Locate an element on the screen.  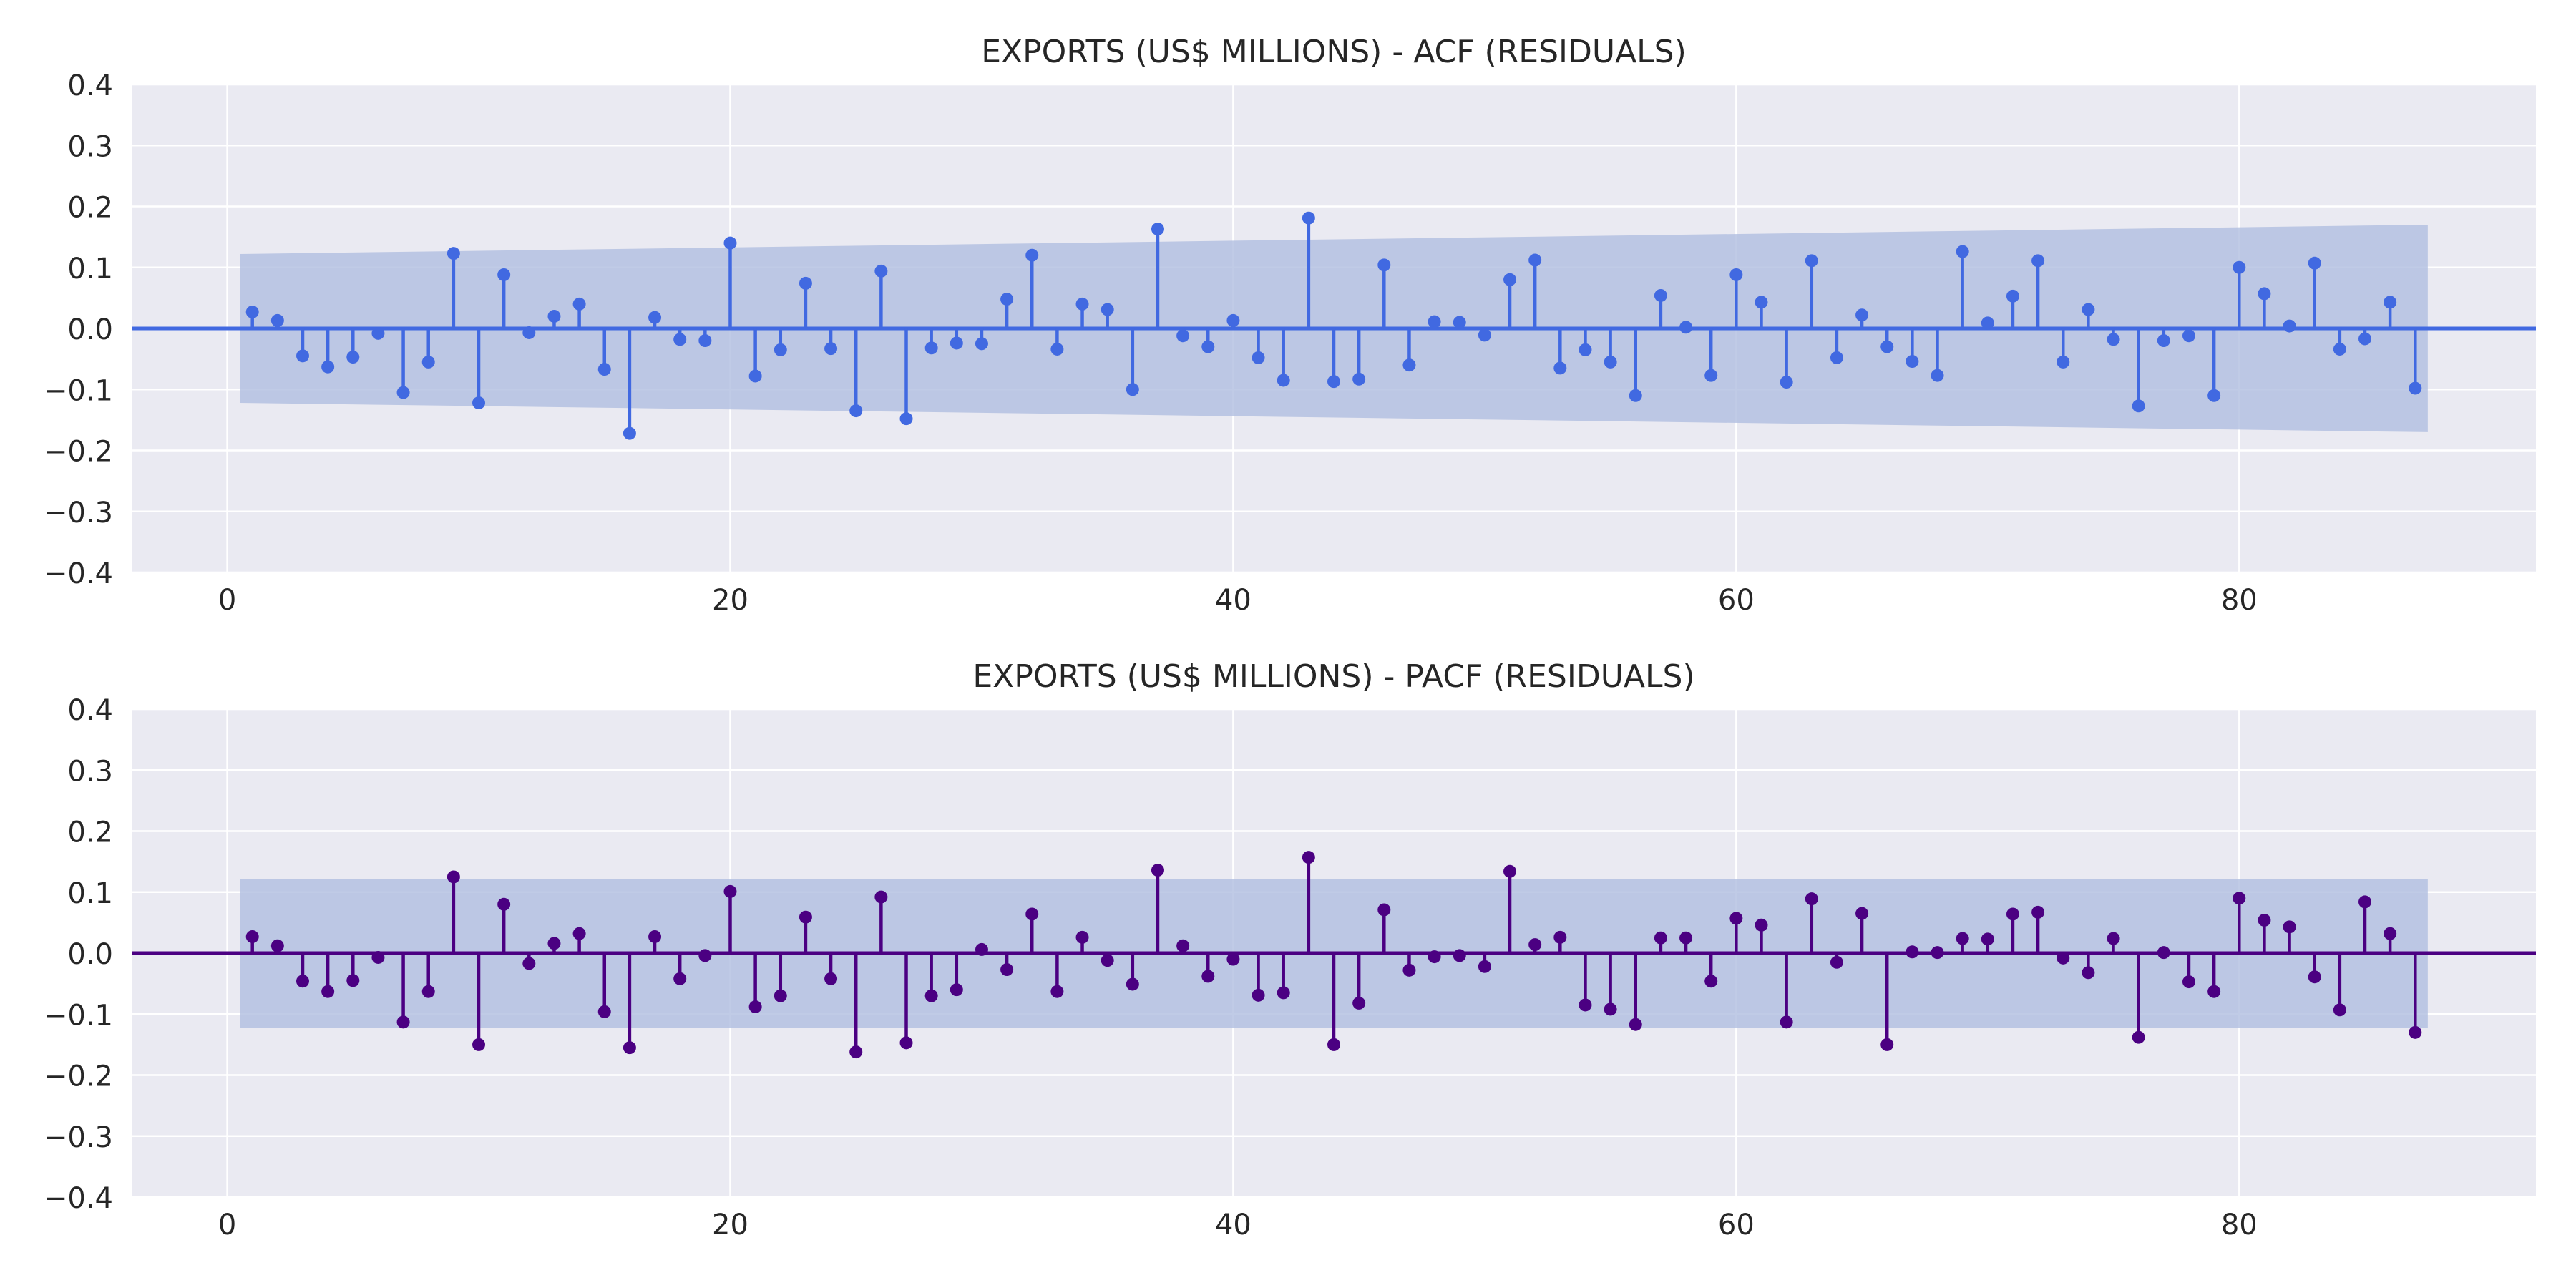
pacf-y-tick-label: 0.3 is located at coordinates (90, 771).